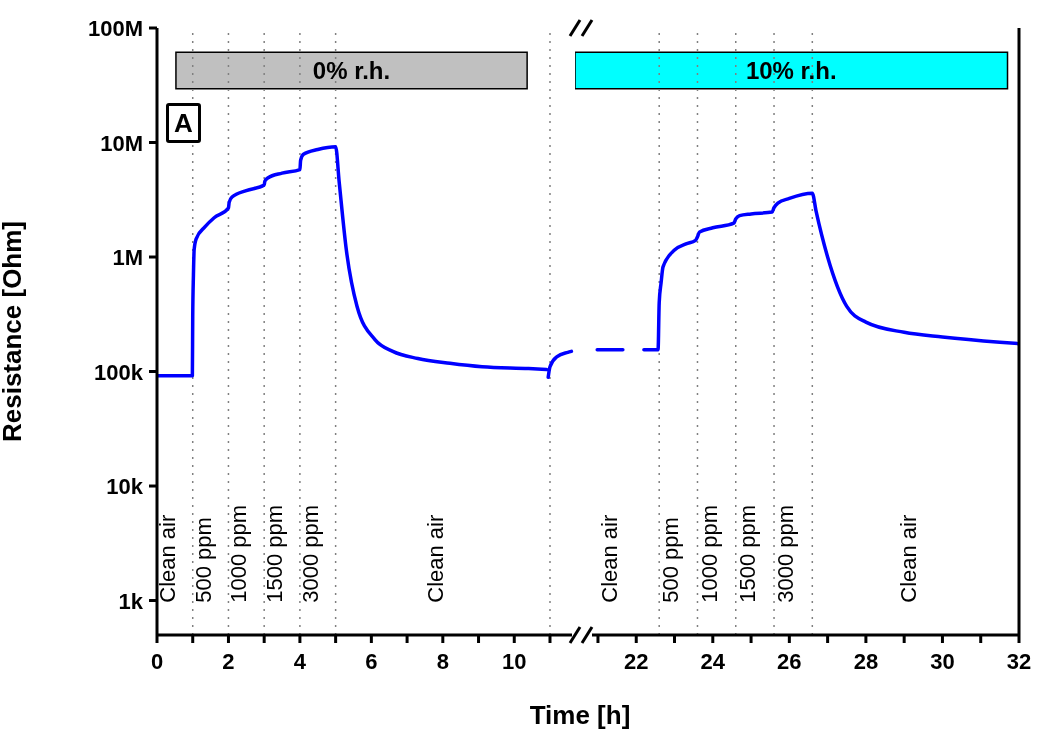 This screenshot has height=742, width=1039. Describe the element at coordinates (125, 487) in the screenshot. I see `y-tick-label: 10k` at that location.